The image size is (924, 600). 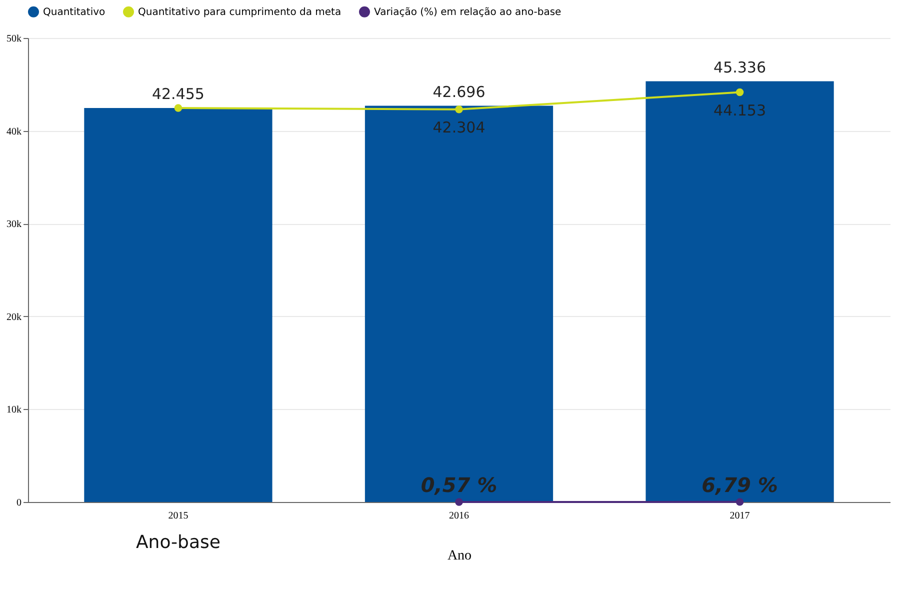 What do you see at coordinates (468, 12) in the screenshot?
I see `legend-label: Variação (%) em relação ao ano-base` at bounding box center [468, 12].